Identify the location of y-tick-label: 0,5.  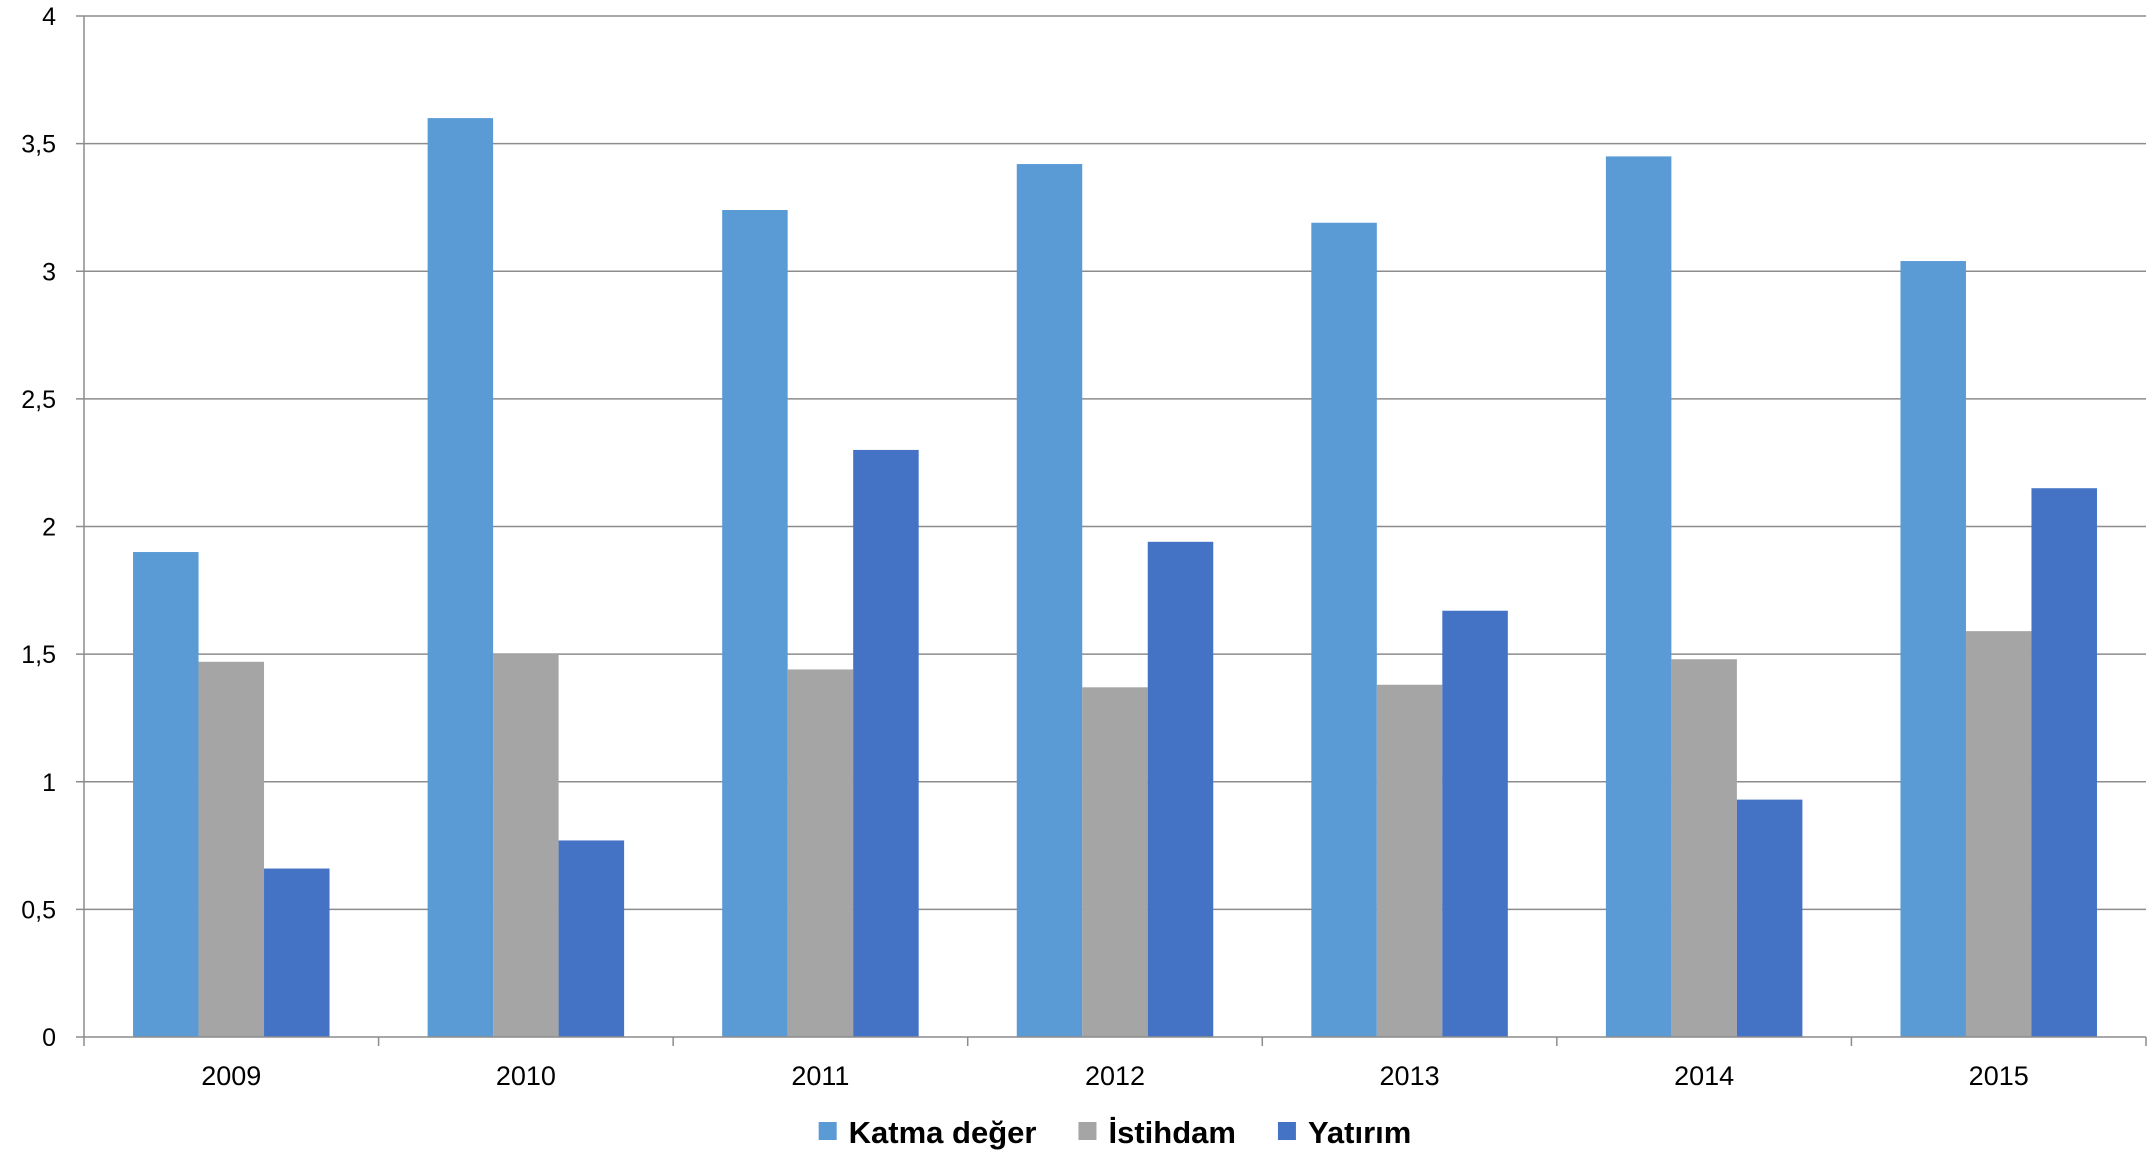
(38, 910).